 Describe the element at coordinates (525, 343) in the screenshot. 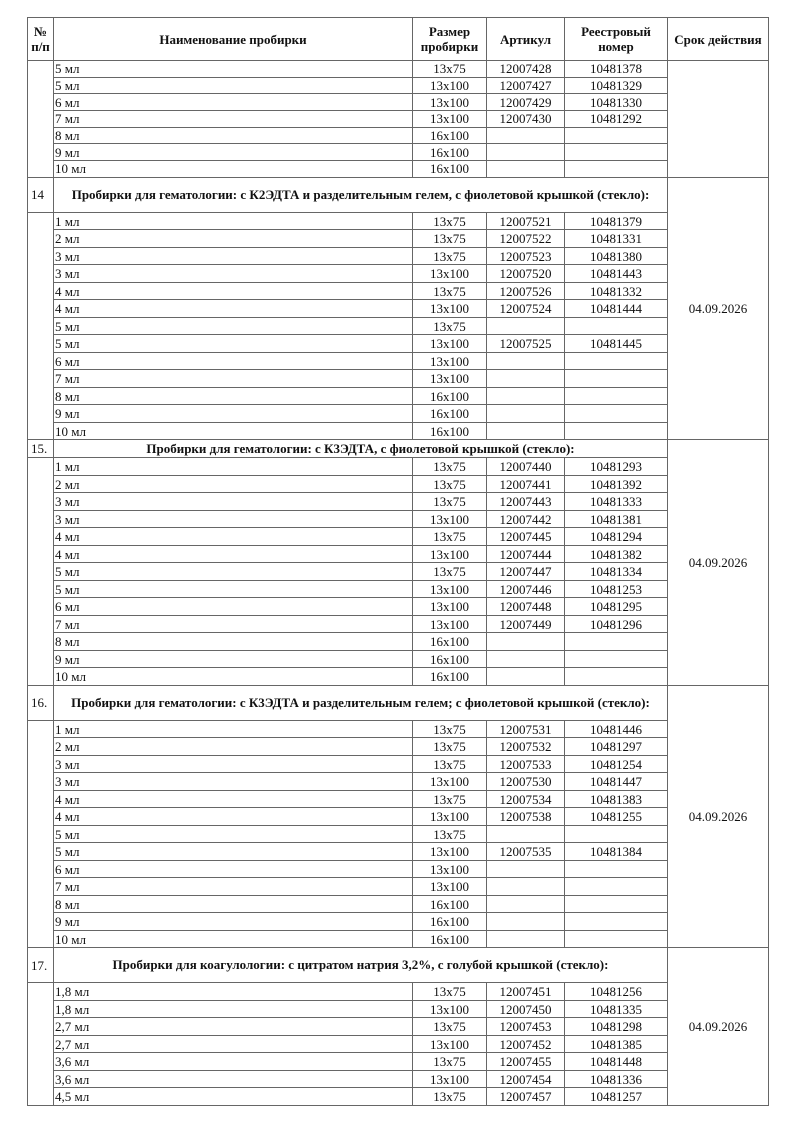

I see `tube-article: 12007525` at that location.